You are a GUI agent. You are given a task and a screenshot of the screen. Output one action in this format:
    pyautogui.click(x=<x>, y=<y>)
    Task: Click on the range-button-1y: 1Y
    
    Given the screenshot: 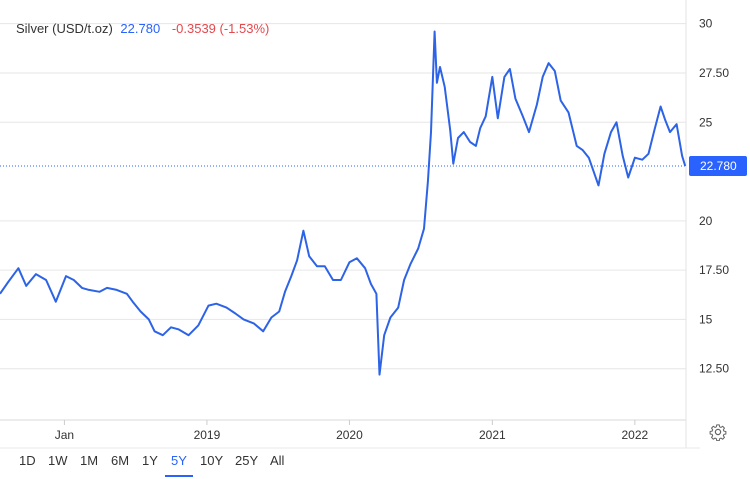 What is the action you would take?
    pyautogui.click(x=150, y=460)
    